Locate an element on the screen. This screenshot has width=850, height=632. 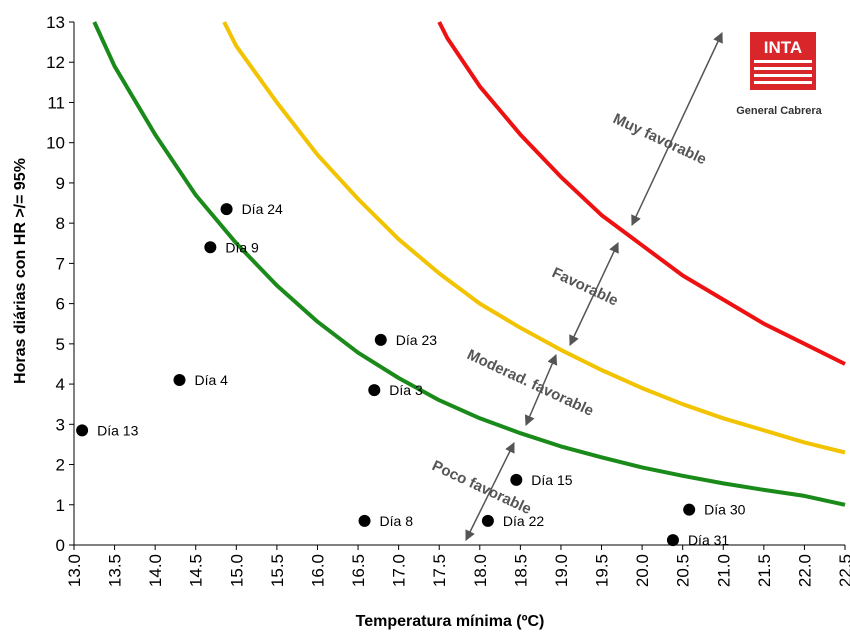
zone-label-muy-favorable: Muy favorable is located at coordinates (659, 139).